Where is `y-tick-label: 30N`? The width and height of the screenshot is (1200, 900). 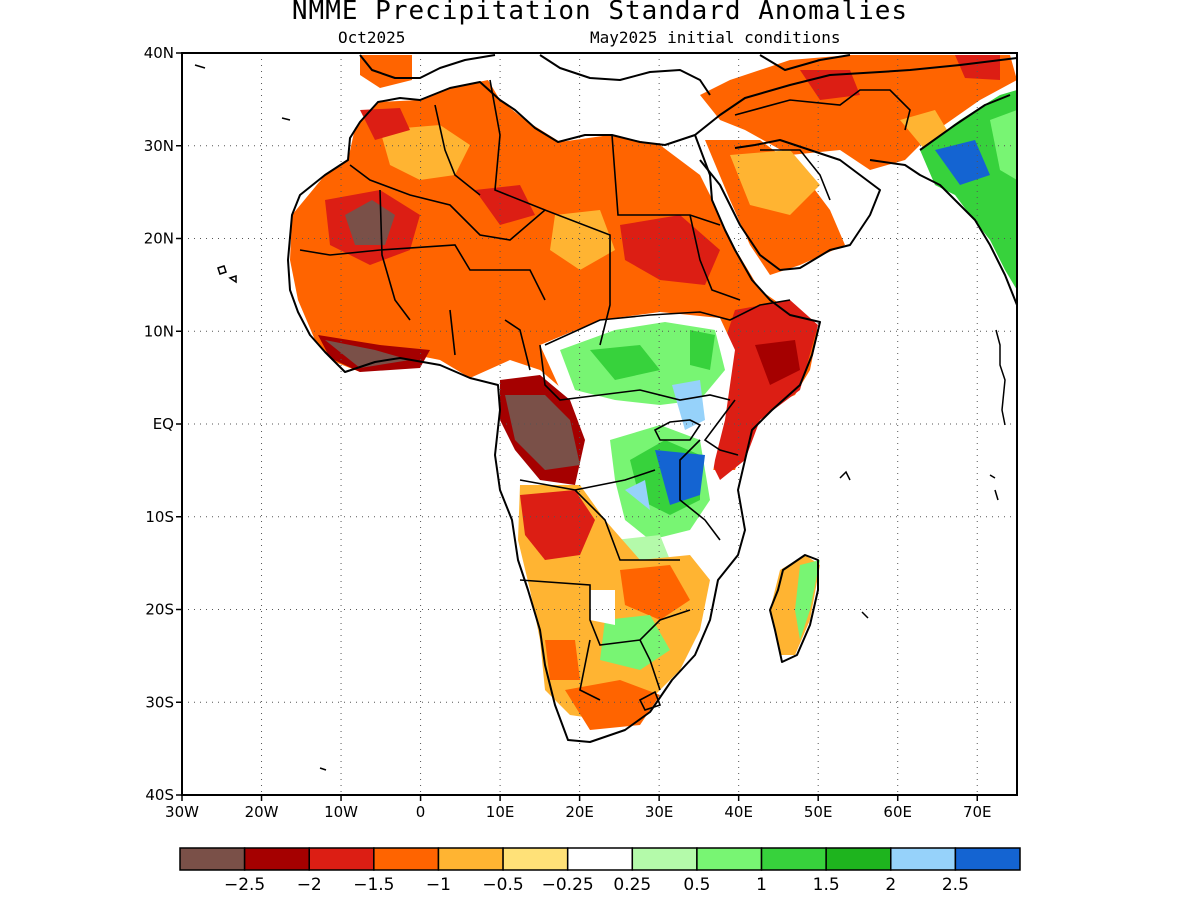
y-tick-label: 30N is located at coordinates (159, 146).